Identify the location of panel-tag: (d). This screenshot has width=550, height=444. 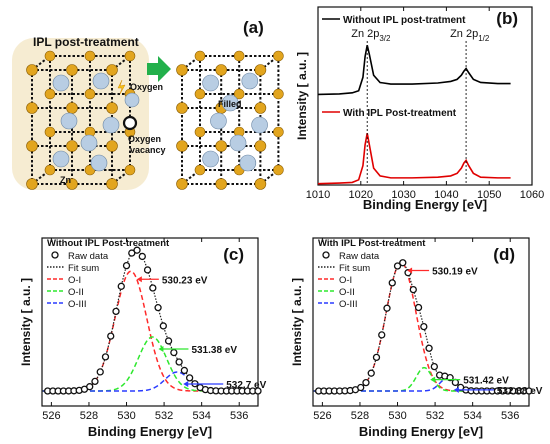
(504, 254).